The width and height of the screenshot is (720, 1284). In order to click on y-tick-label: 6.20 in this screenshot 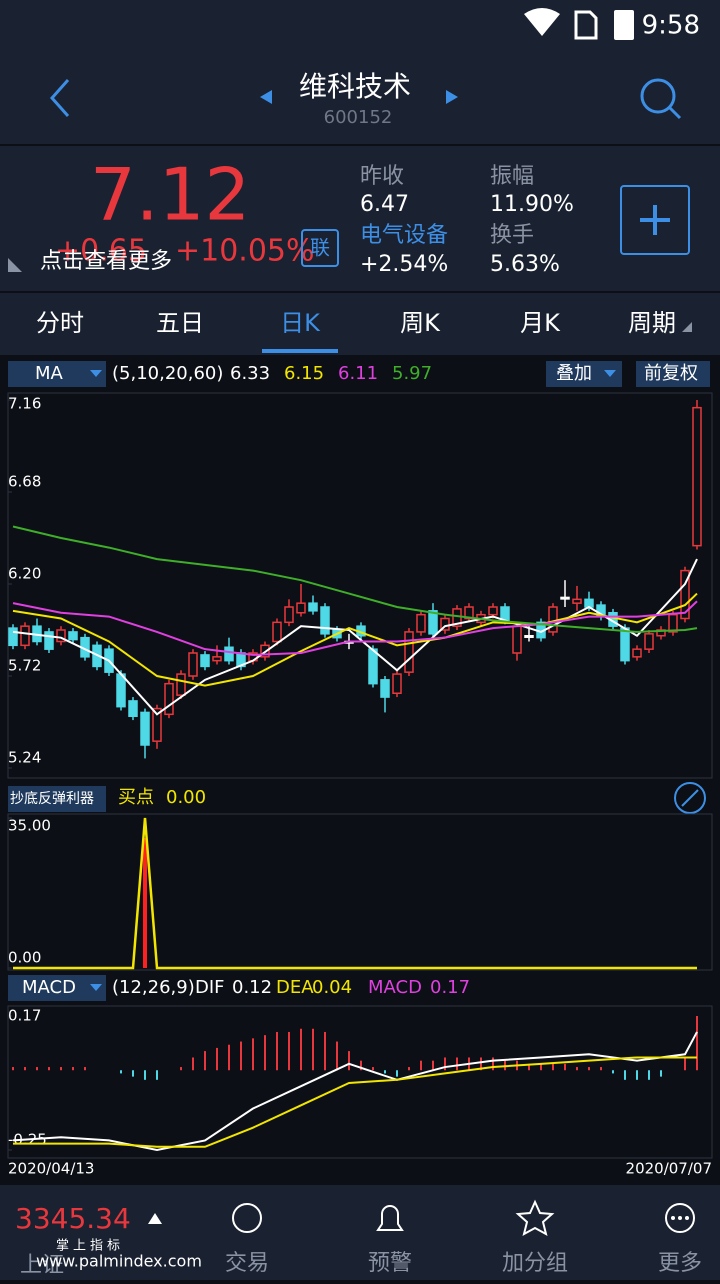, I will do `click(24, 574)`.